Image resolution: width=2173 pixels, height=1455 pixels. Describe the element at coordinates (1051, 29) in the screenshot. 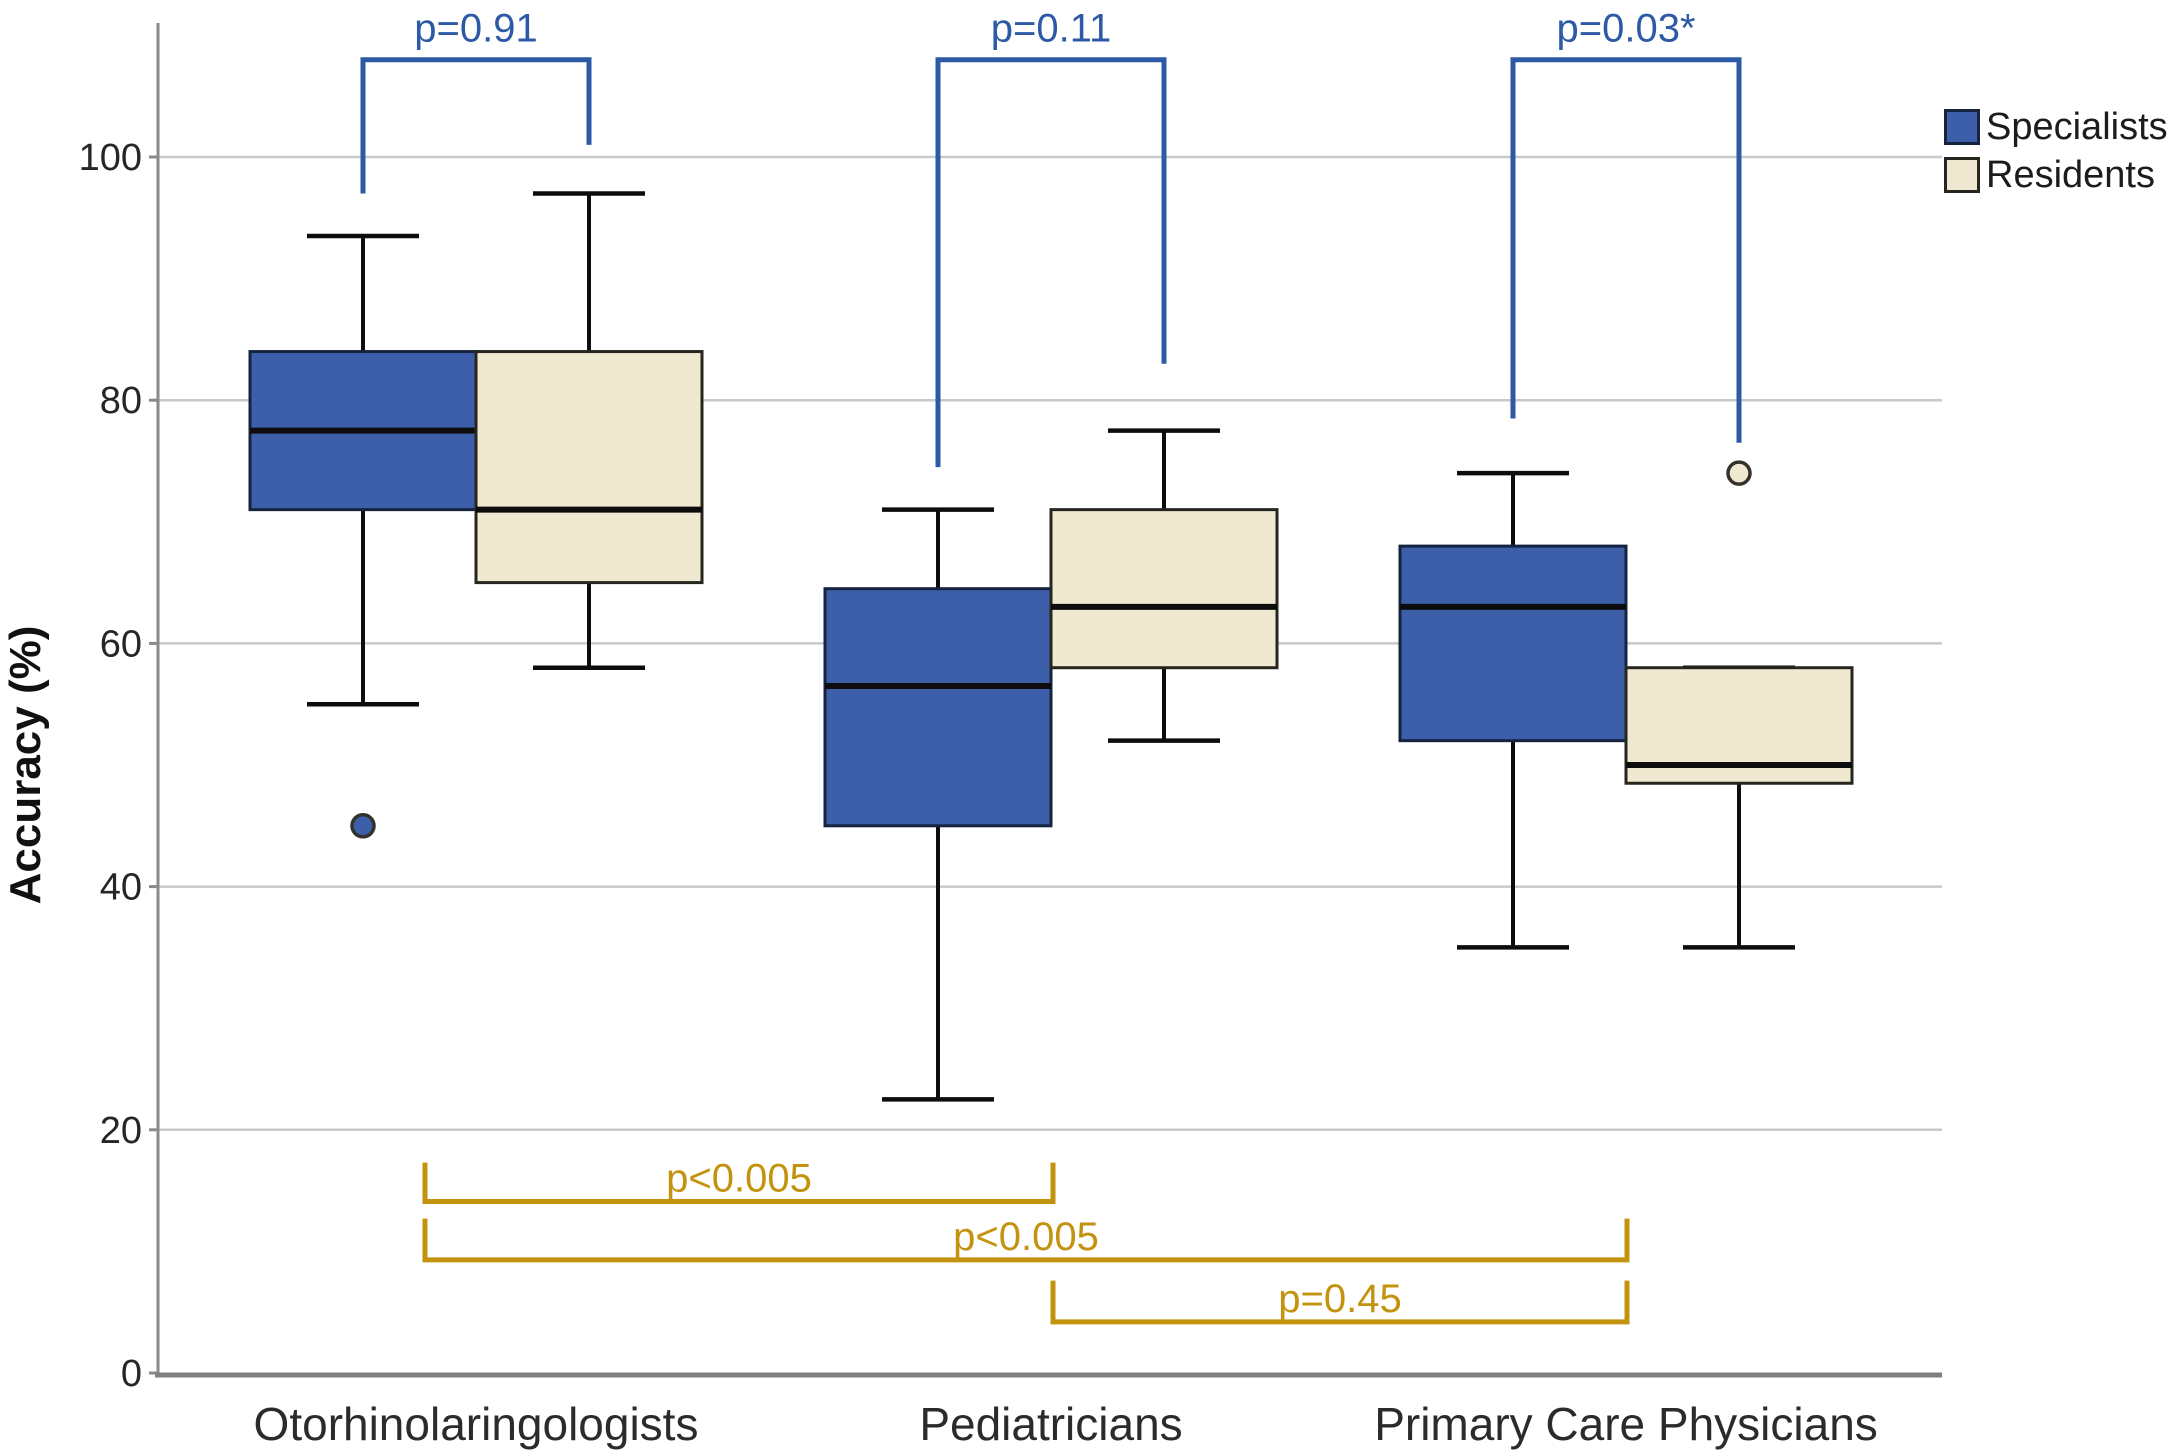

I see `p-value-top-1: p=0.11` at that location.